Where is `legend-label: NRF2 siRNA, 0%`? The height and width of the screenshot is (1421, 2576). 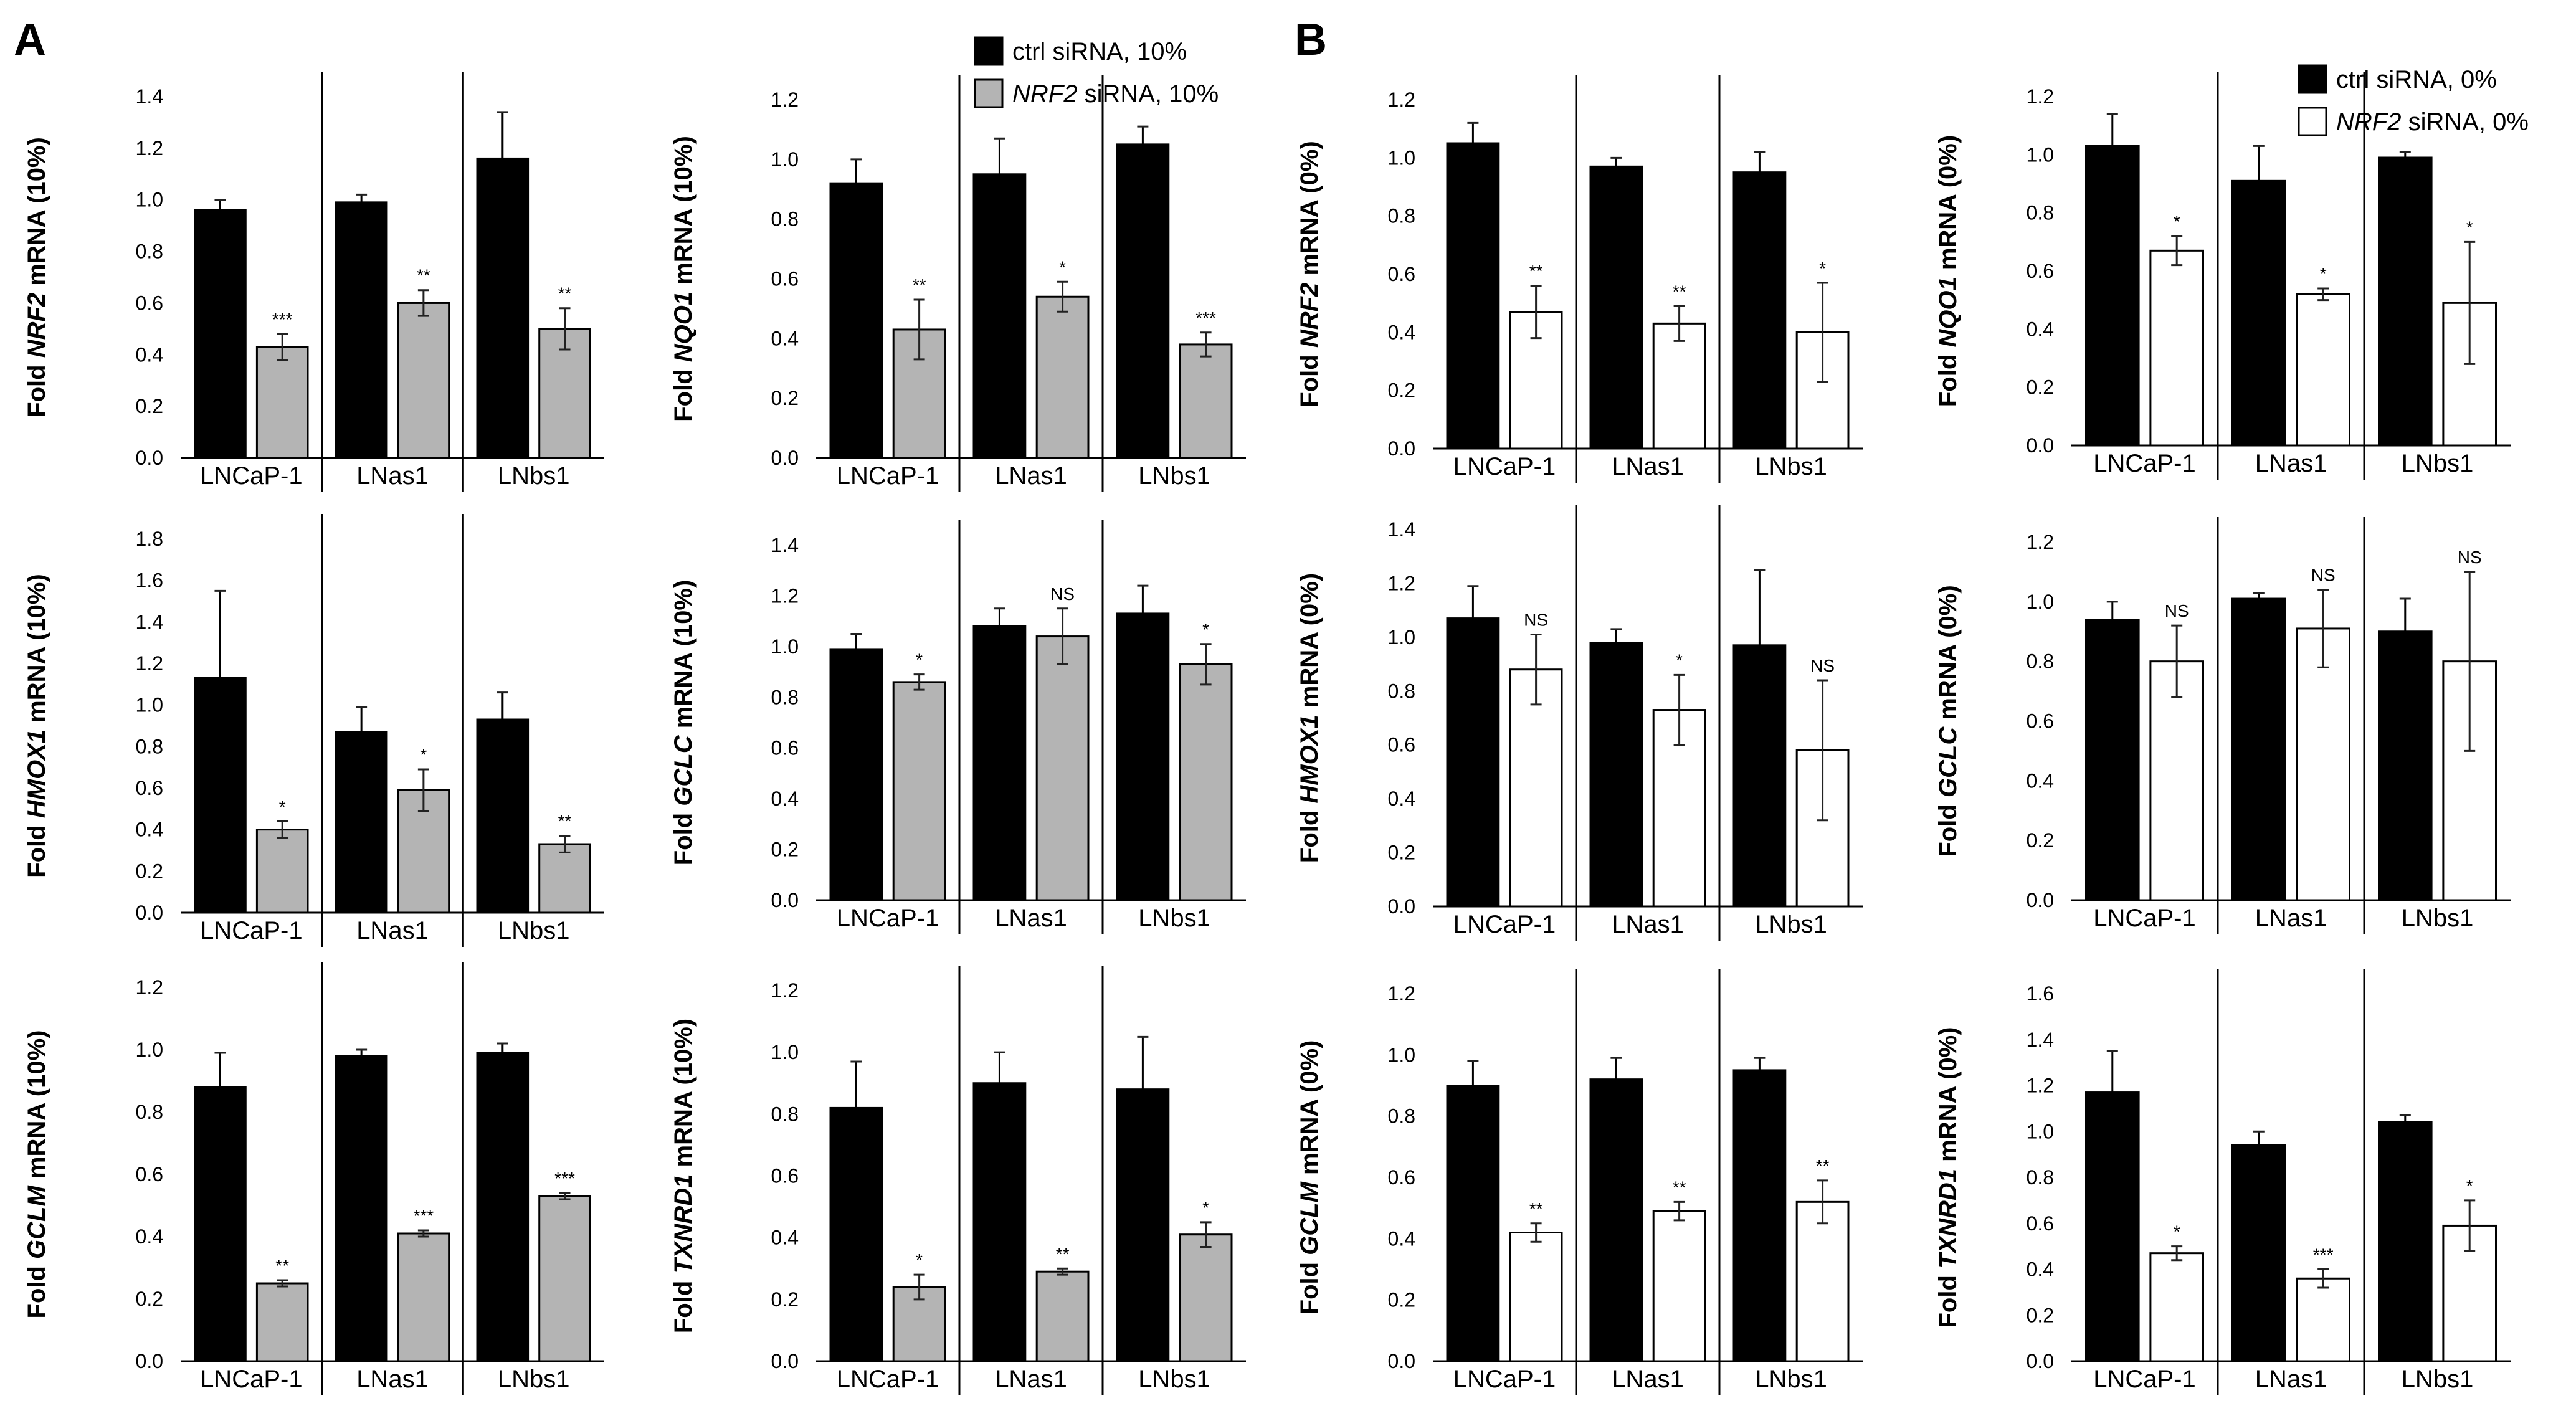
legend-label: NRF2 siRNA, 0% is located at coordinates (2432, 122).